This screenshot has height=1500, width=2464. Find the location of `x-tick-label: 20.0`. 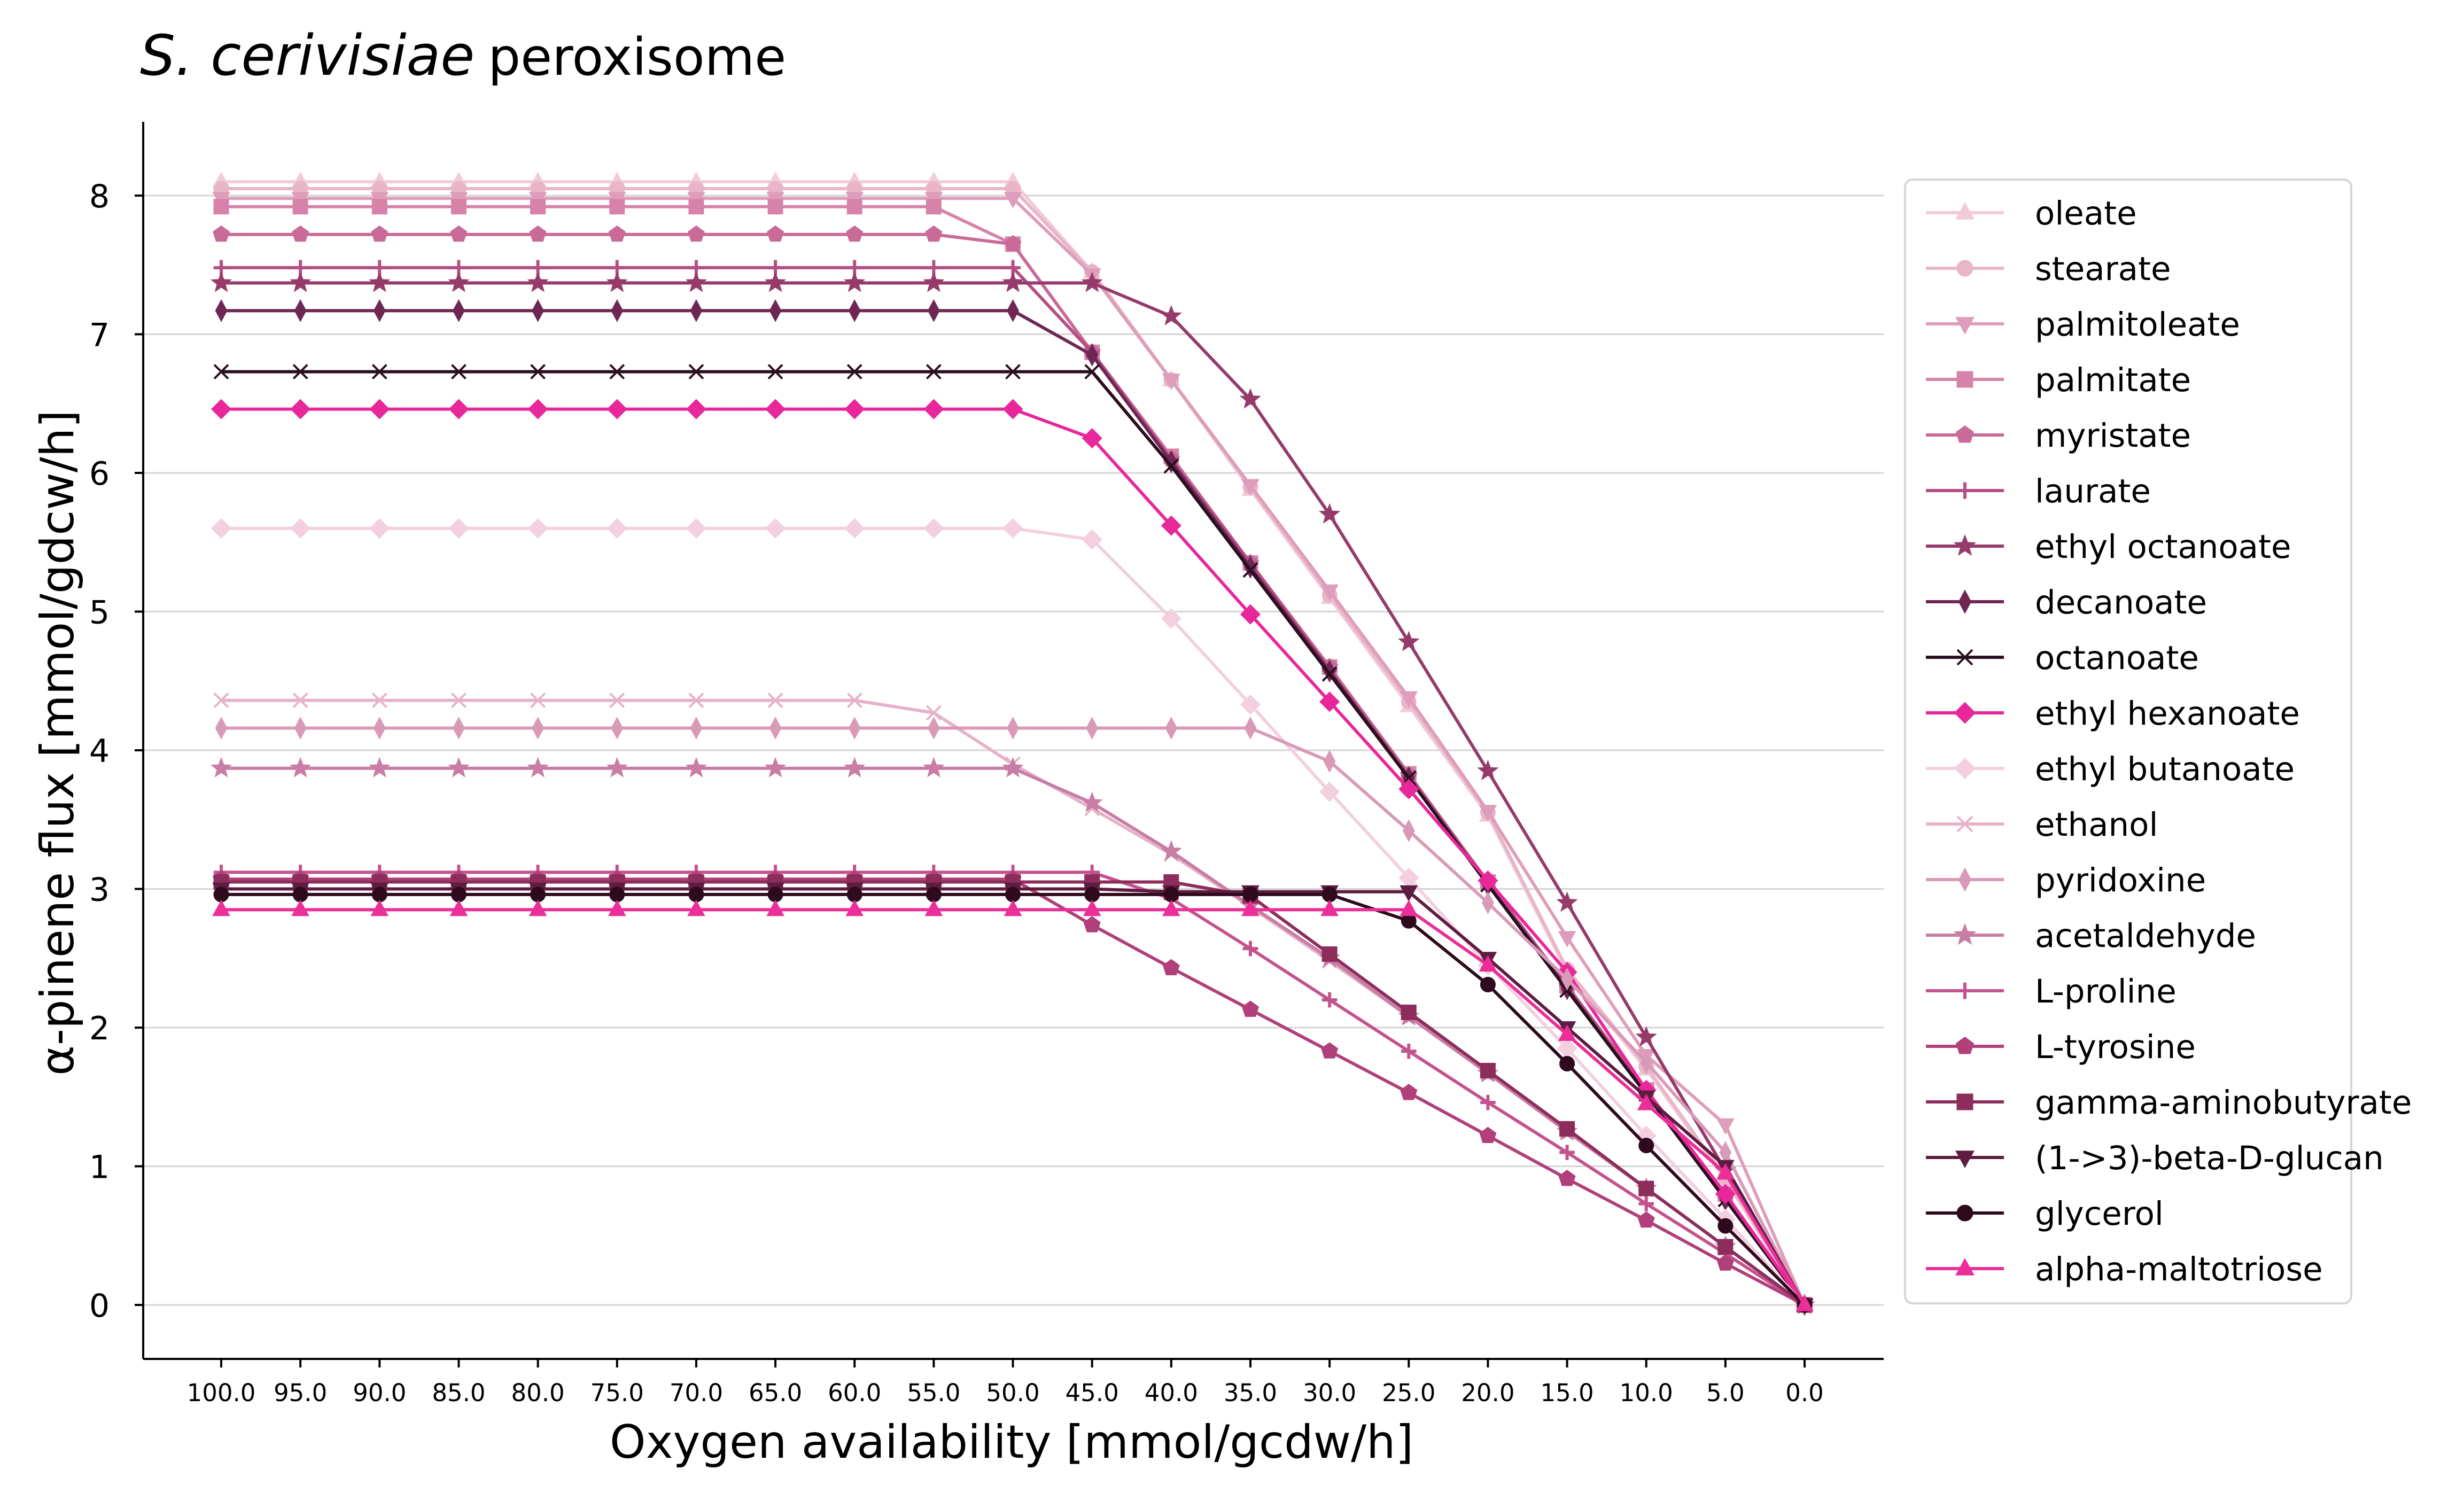

x-tick-label: 20.0 is located at coordinates (1488, 1393).